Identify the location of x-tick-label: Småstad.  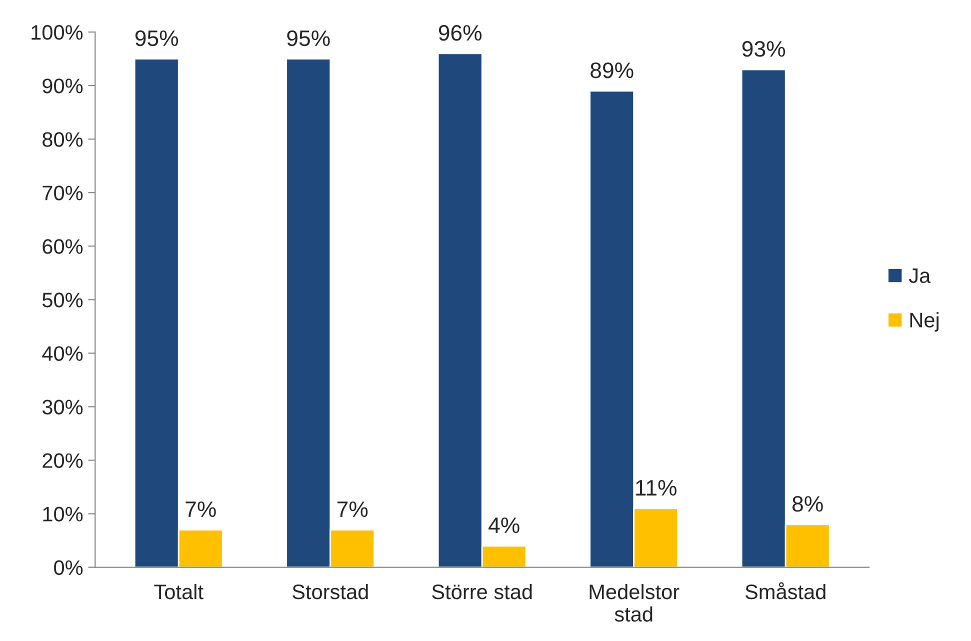
(785, 591).